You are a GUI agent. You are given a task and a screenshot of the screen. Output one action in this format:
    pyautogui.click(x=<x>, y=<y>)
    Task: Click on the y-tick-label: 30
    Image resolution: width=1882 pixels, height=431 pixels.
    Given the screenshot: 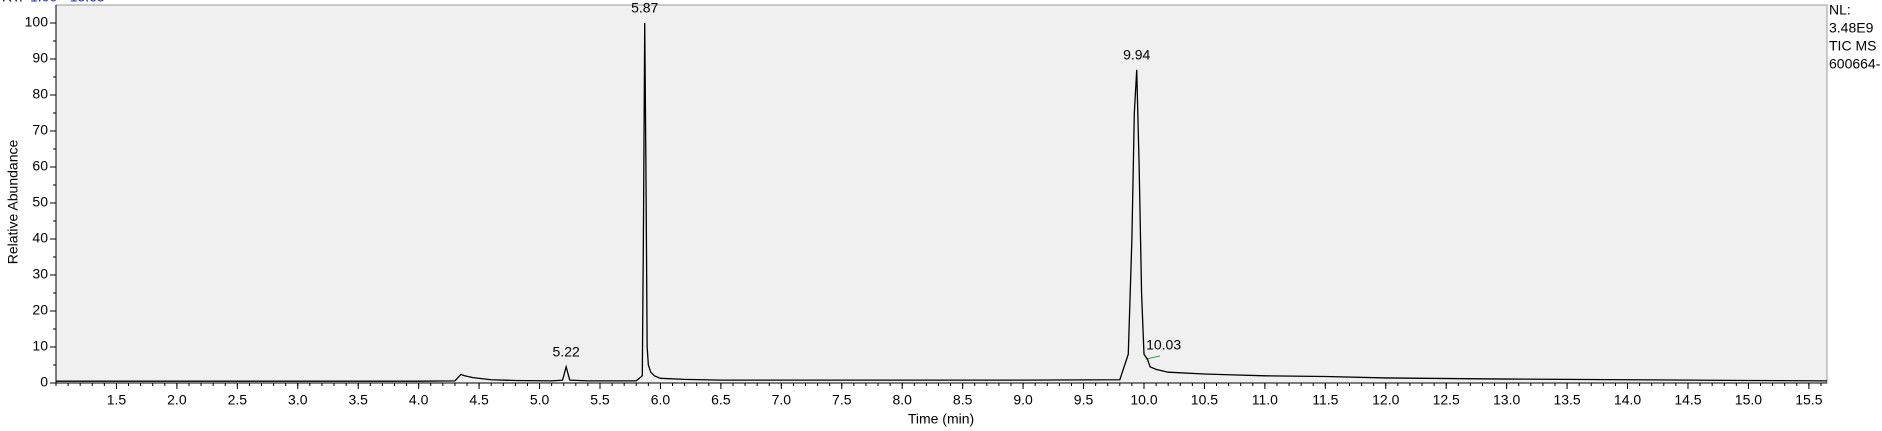 What is the action you would take?
    pyautogui.click(x=40, y=274)
    